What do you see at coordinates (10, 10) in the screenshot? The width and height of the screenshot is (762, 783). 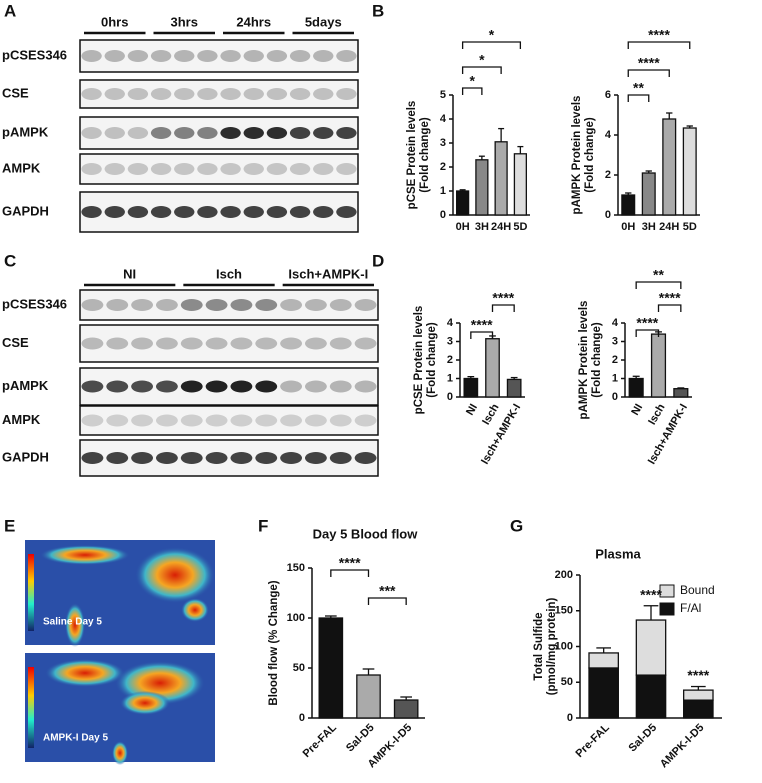 I see `panel-letter: A` at bounding box center [10, 10].